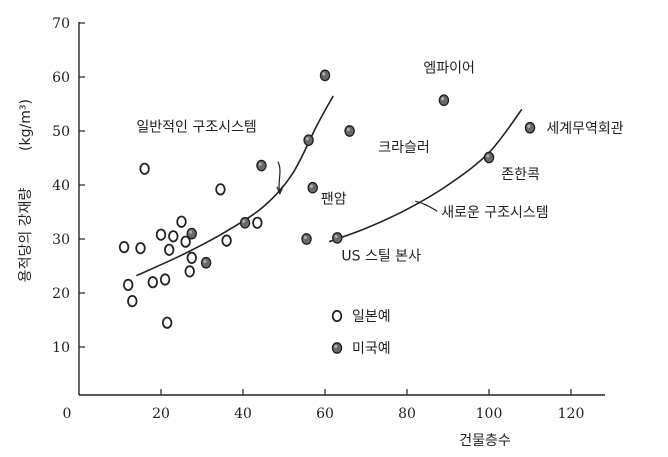 The width and height of the screenshot is (668, 457). Describe the element at coordinates (243, 414) in the screenshot. I see `x-tick-label-40: 40` at that location.